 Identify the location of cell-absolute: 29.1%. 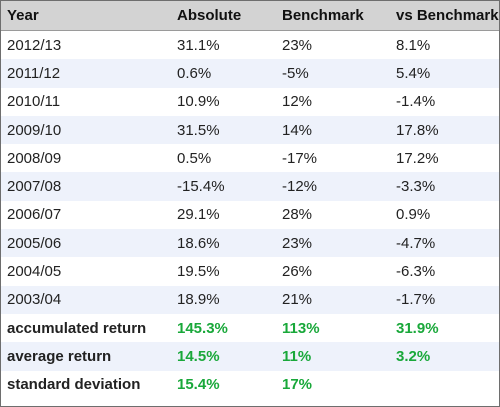
(198, 215).